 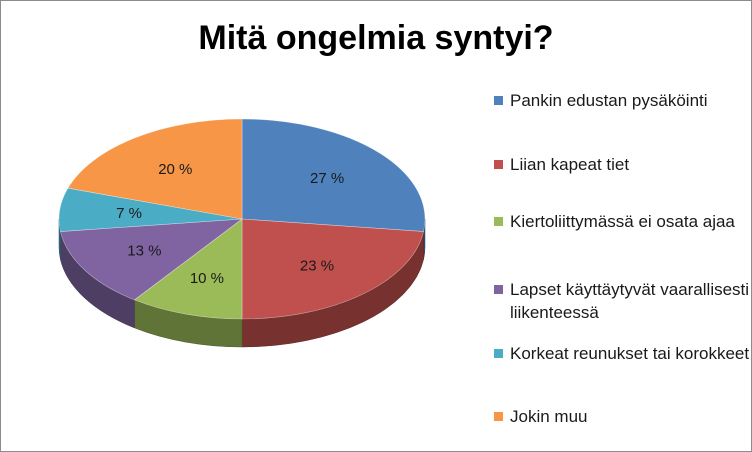 What do you see at coordinates (327, 178) in the screenshot?
I see `data-label-0: 27 %` at bounding box center [327, 178].